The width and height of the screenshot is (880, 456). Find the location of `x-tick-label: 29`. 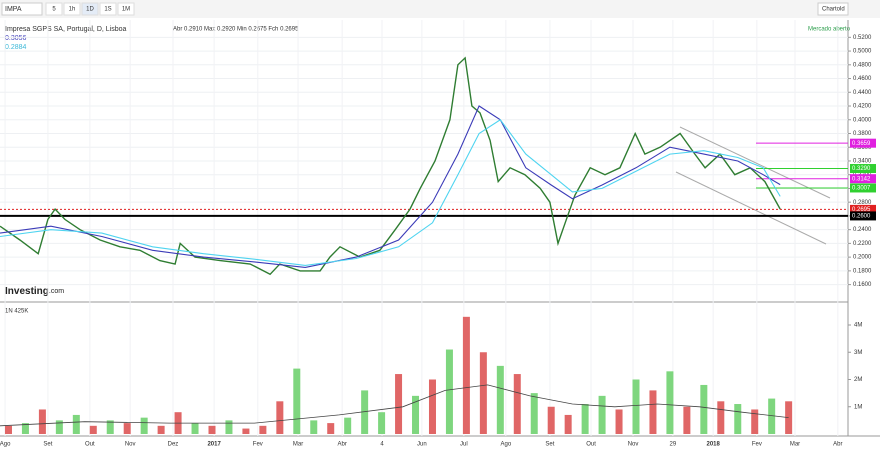

x-tick-label: 29 is located at coordinates (673, 445).